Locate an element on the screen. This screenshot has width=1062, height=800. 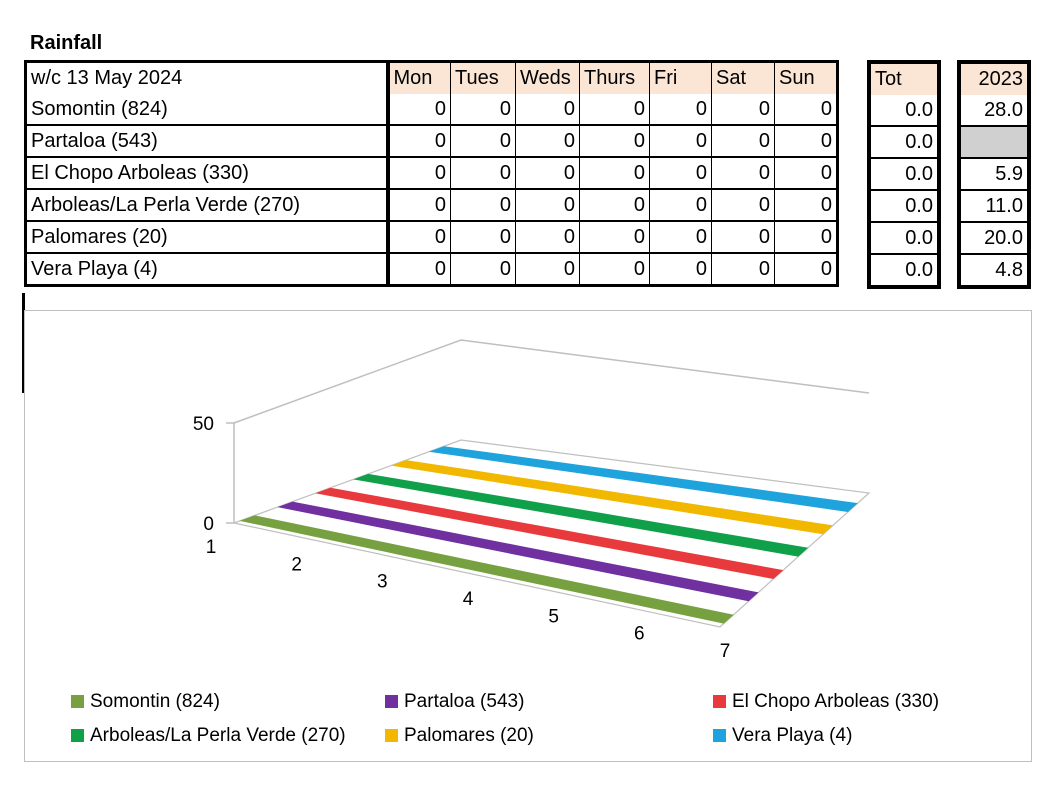
x-tick-label: 3 is located at coordinates (382, 582).